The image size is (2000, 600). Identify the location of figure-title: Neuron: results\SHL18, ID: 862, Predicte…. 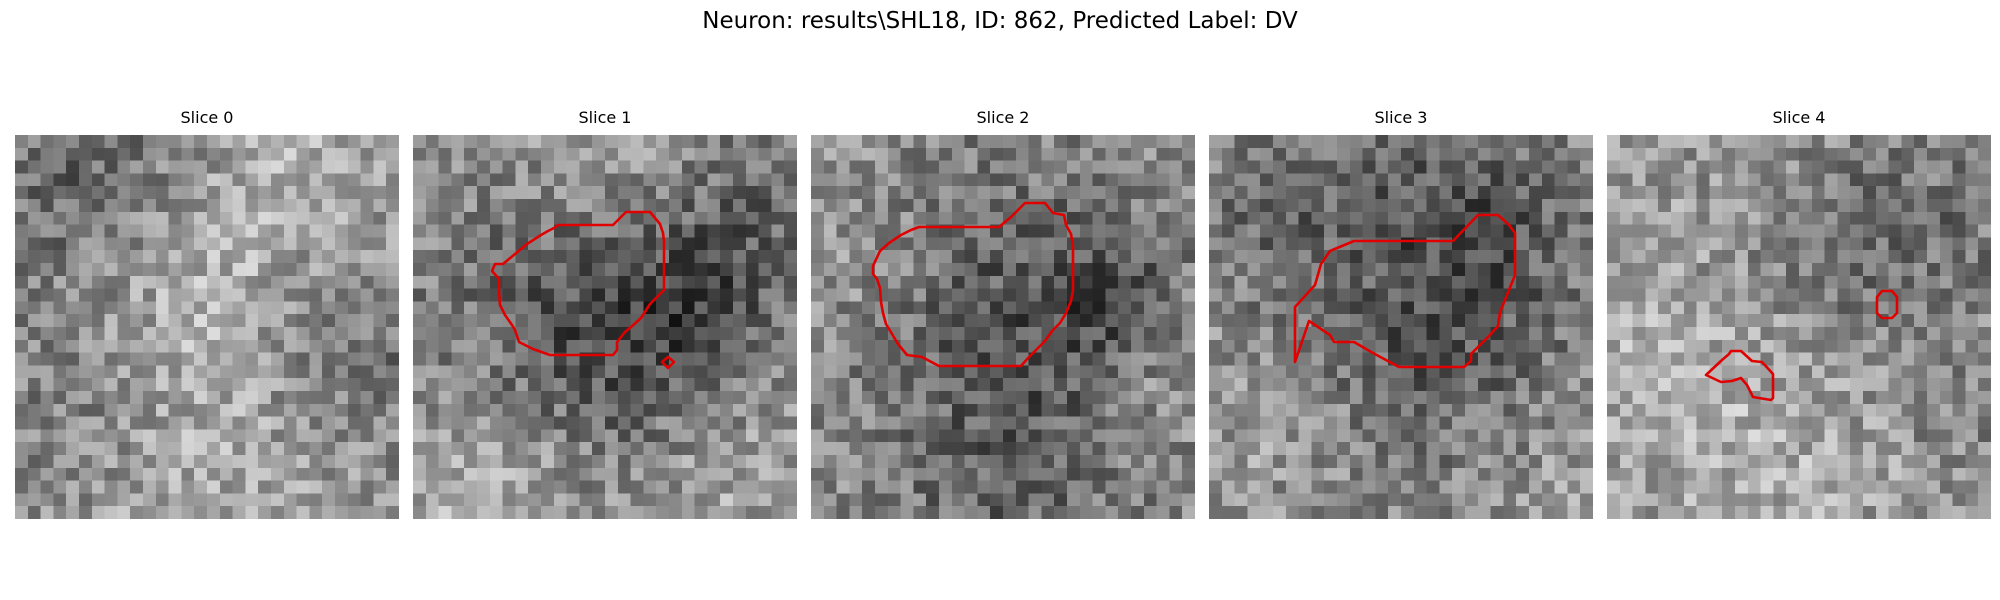
(1000, 21).